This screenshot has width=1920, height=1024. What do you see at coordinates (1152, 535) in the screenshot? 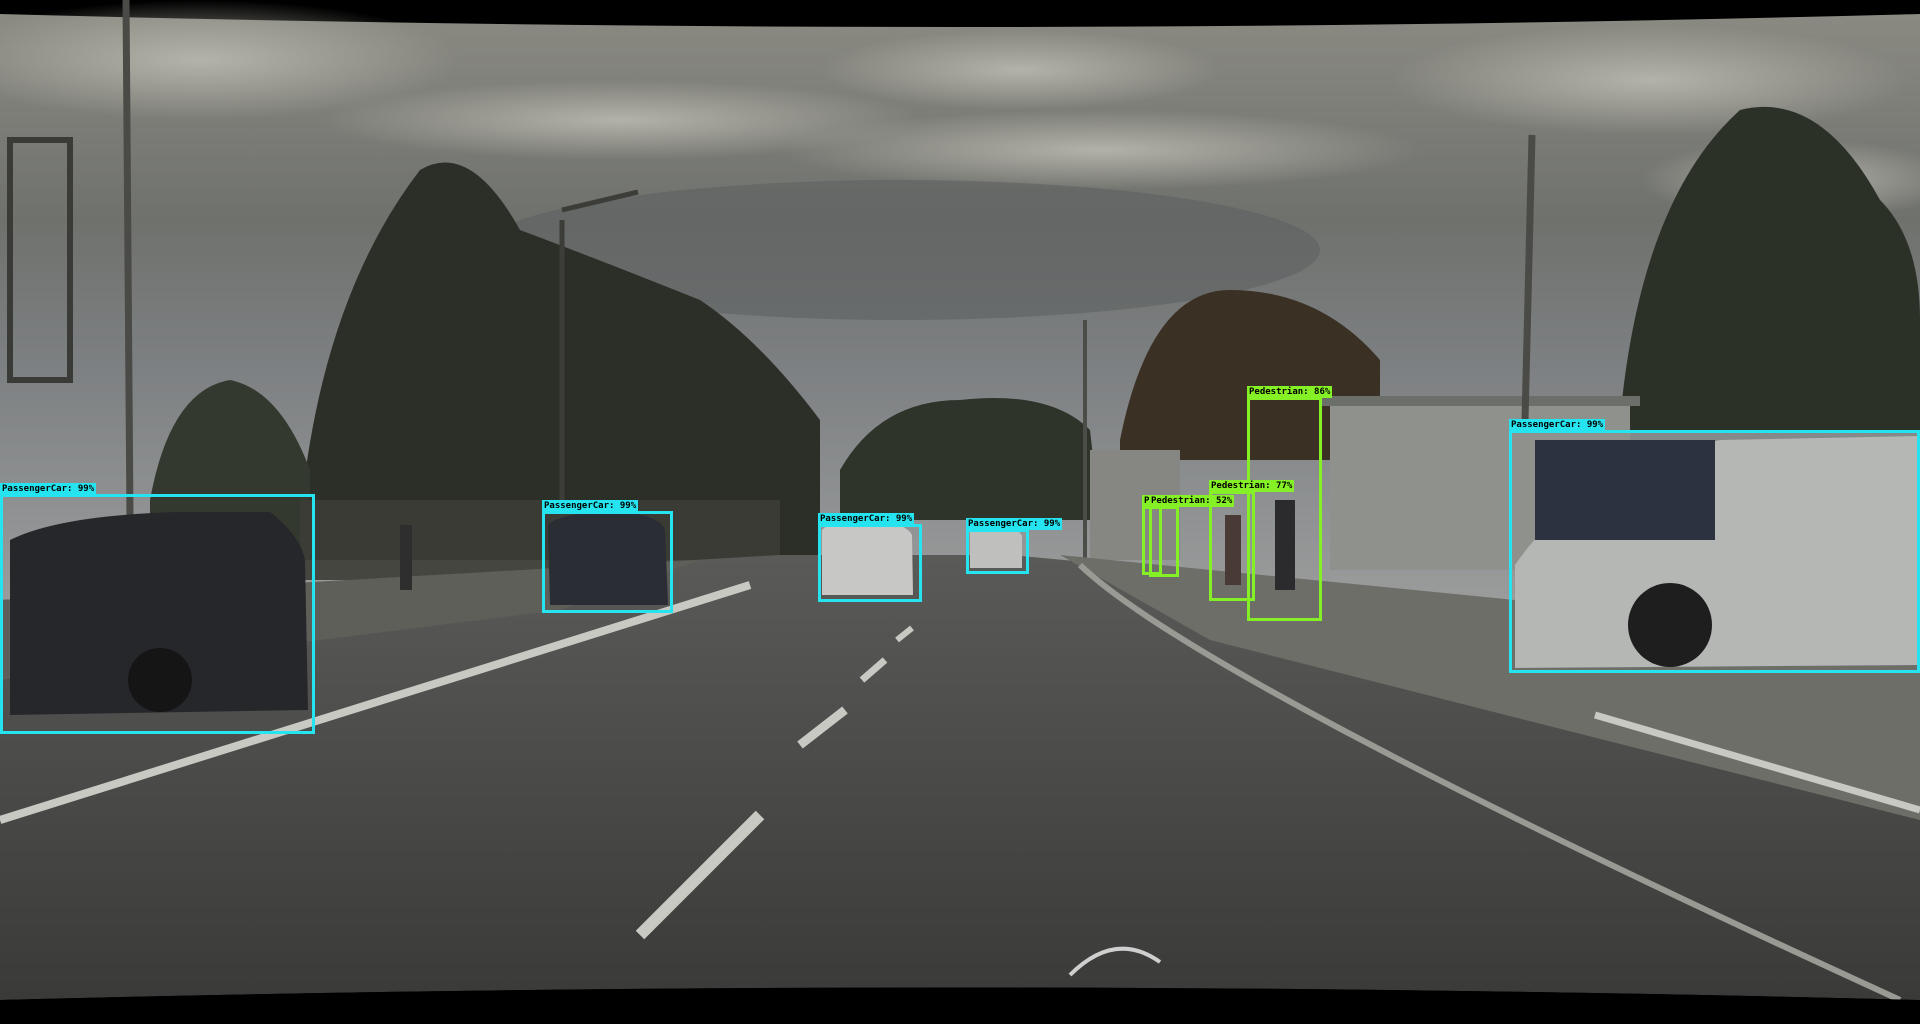
I see `pedestrian-detection-box: P` at bounding box center [1152, 535].